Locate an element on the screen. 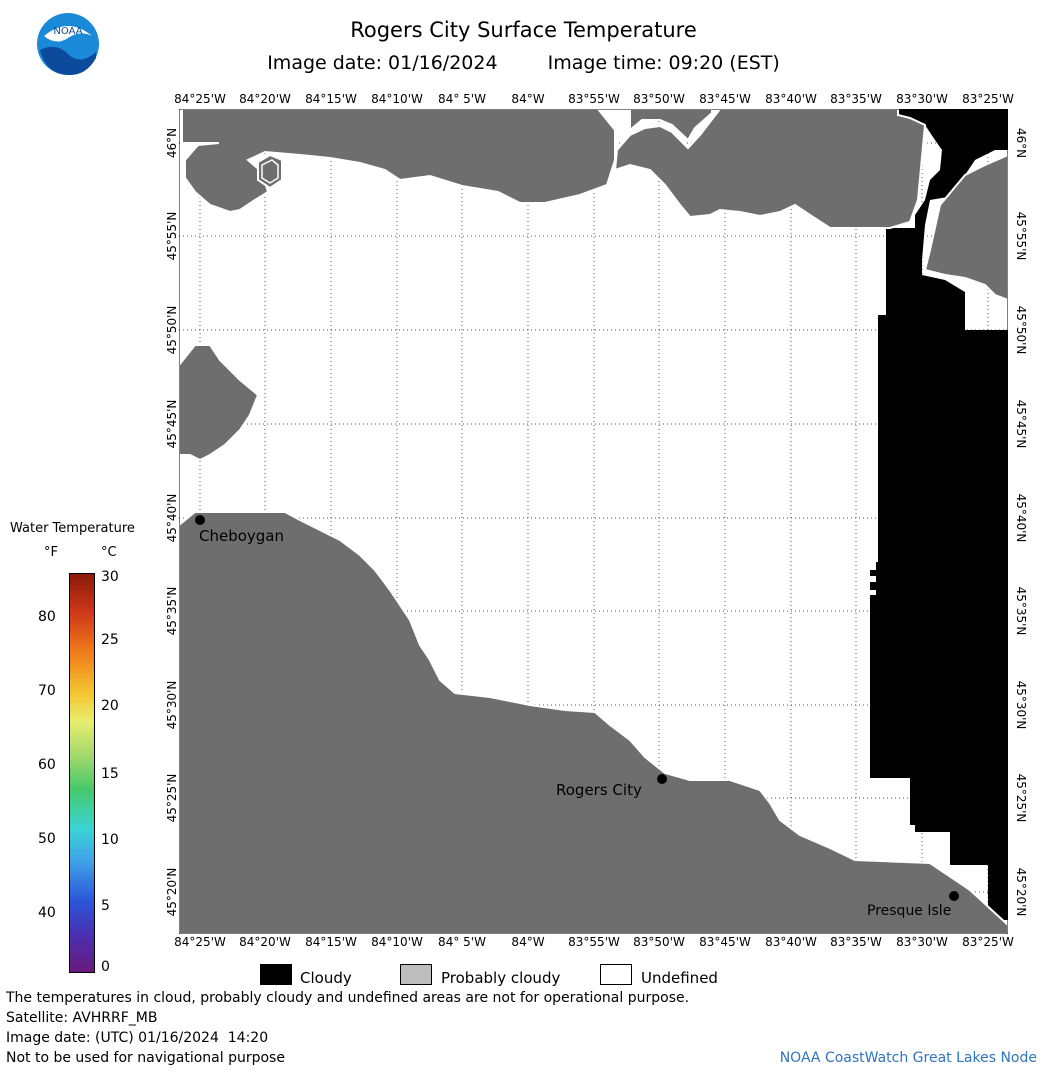  footer-utc-date: Image date: (UTC) 01/16/2024 14:20 is located at coordinates (137, 1038).